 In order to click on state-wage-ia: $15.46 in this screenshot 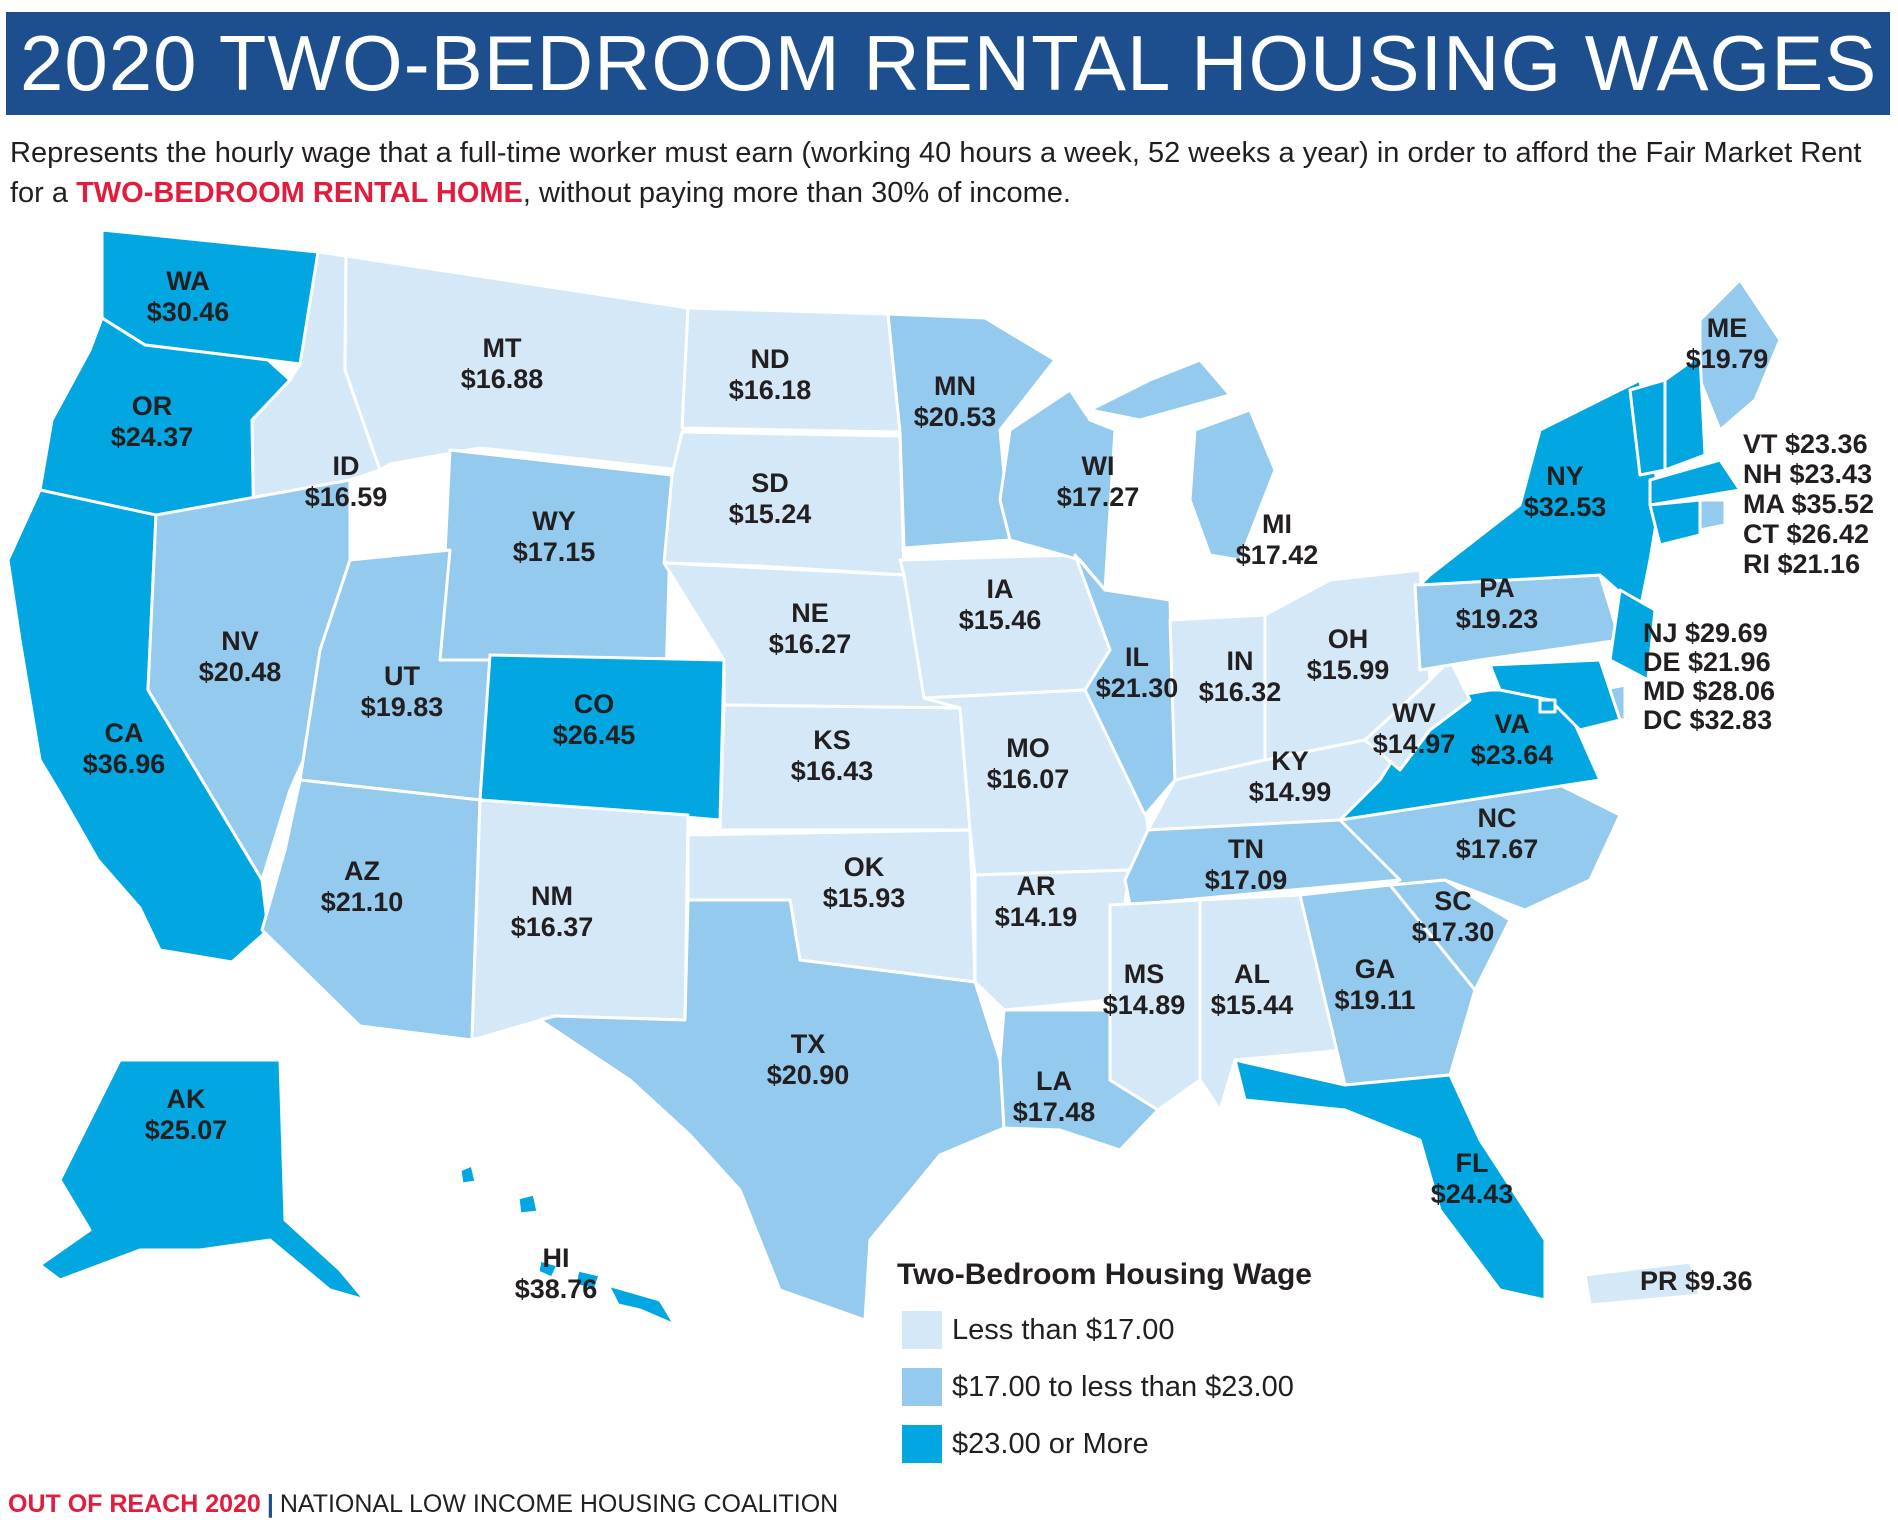, I will do `click(1000, 620)`.